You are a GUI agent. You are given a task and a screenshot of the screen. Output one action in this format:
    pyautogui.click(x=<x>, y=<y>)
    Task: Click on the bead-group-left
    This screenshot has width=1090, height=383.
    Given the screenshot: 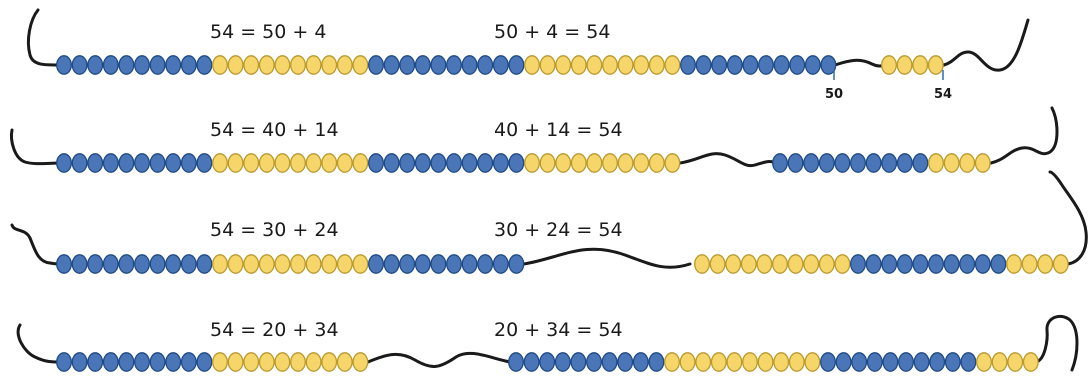 What is the action you would take?
    pyautogui.click(x=368, y=163)
    